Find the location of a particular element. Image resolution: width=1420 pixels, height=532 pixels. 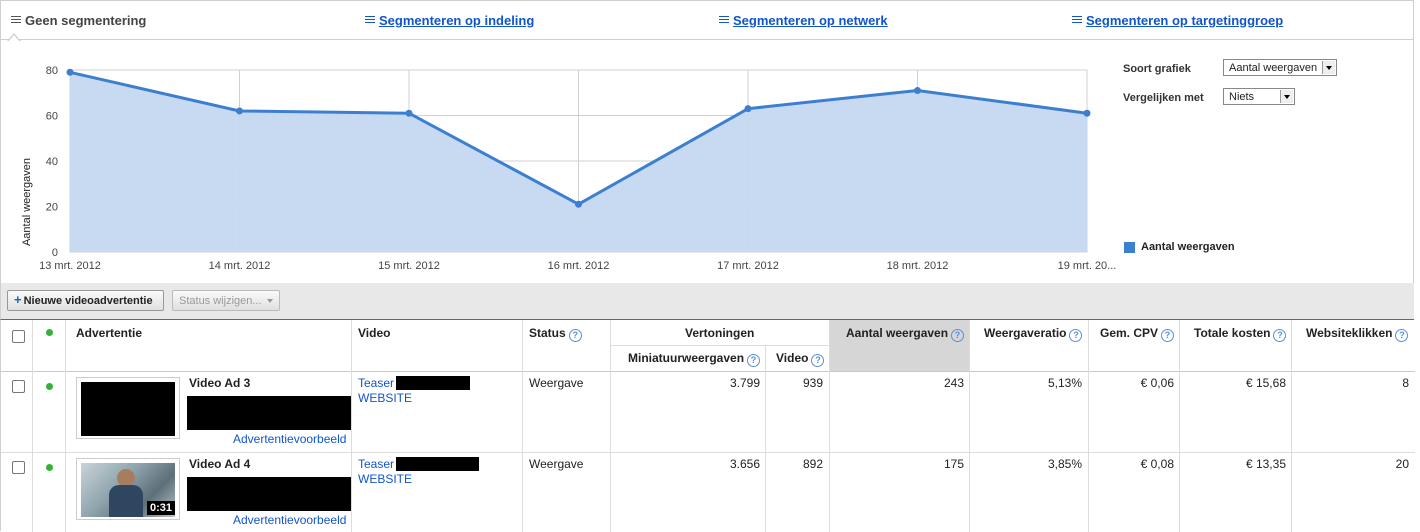

tab-segment-by-layout: Segmenteren op indeling is located at coordinates (449, 20).